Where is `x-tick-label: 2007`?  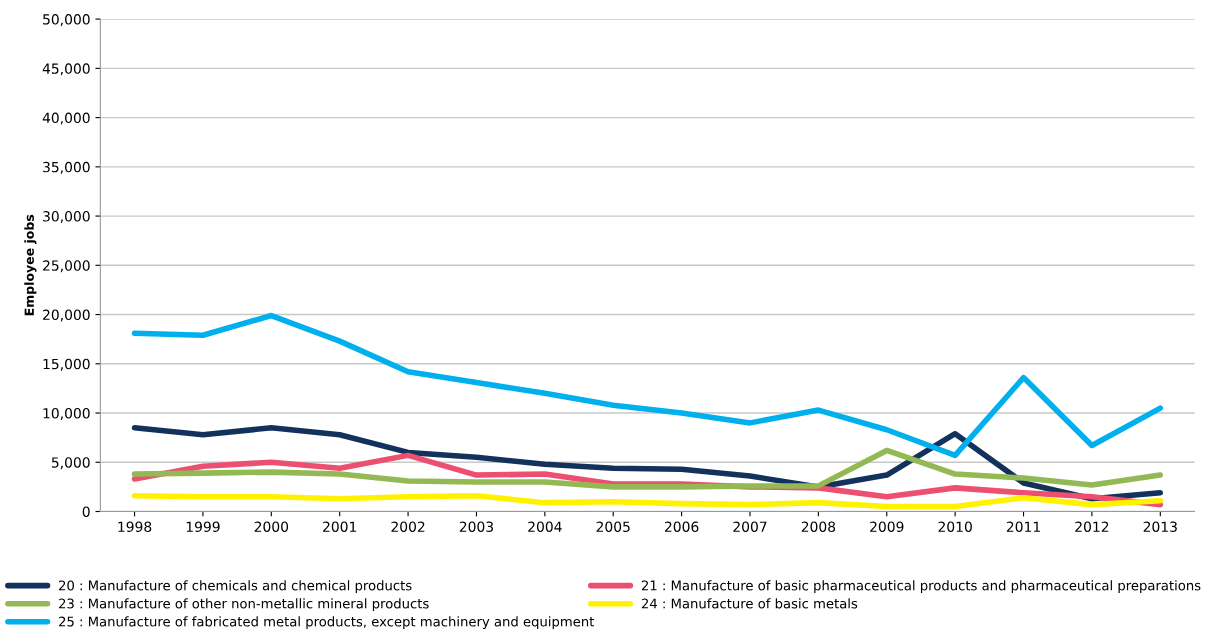
x-tick-label: 2007 is located at coordinates (750, 526).